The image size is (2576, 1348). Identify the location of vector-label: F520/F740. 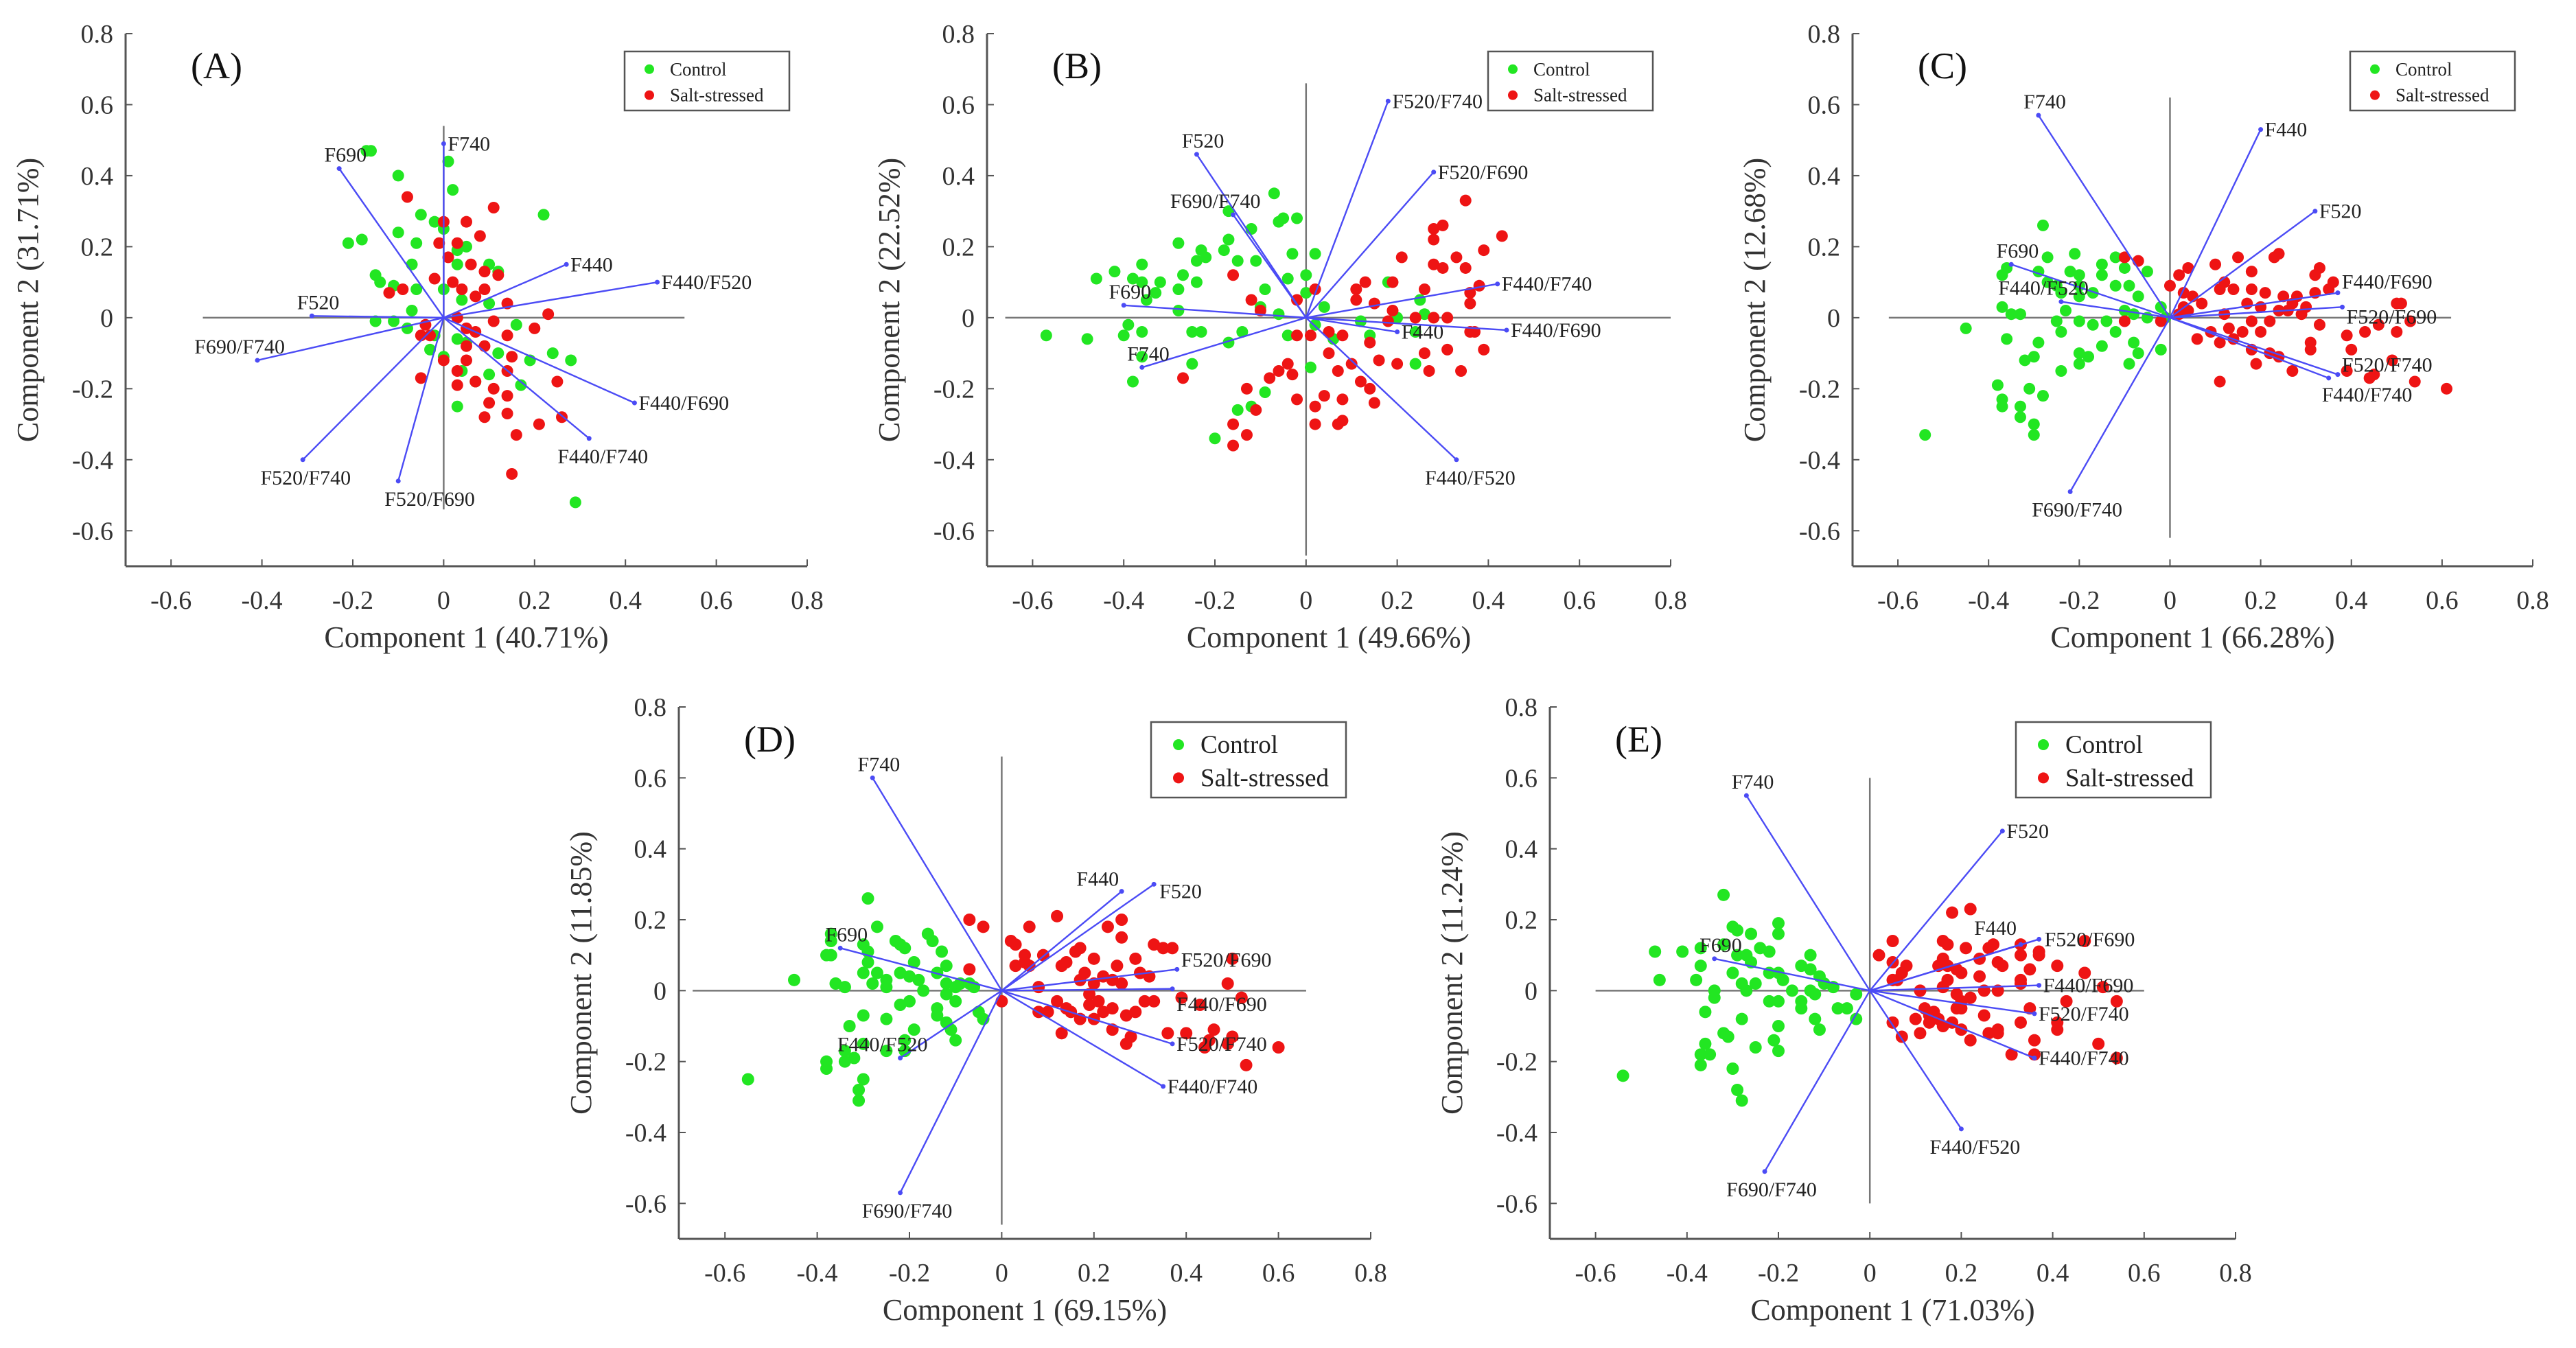
(1438, 101).